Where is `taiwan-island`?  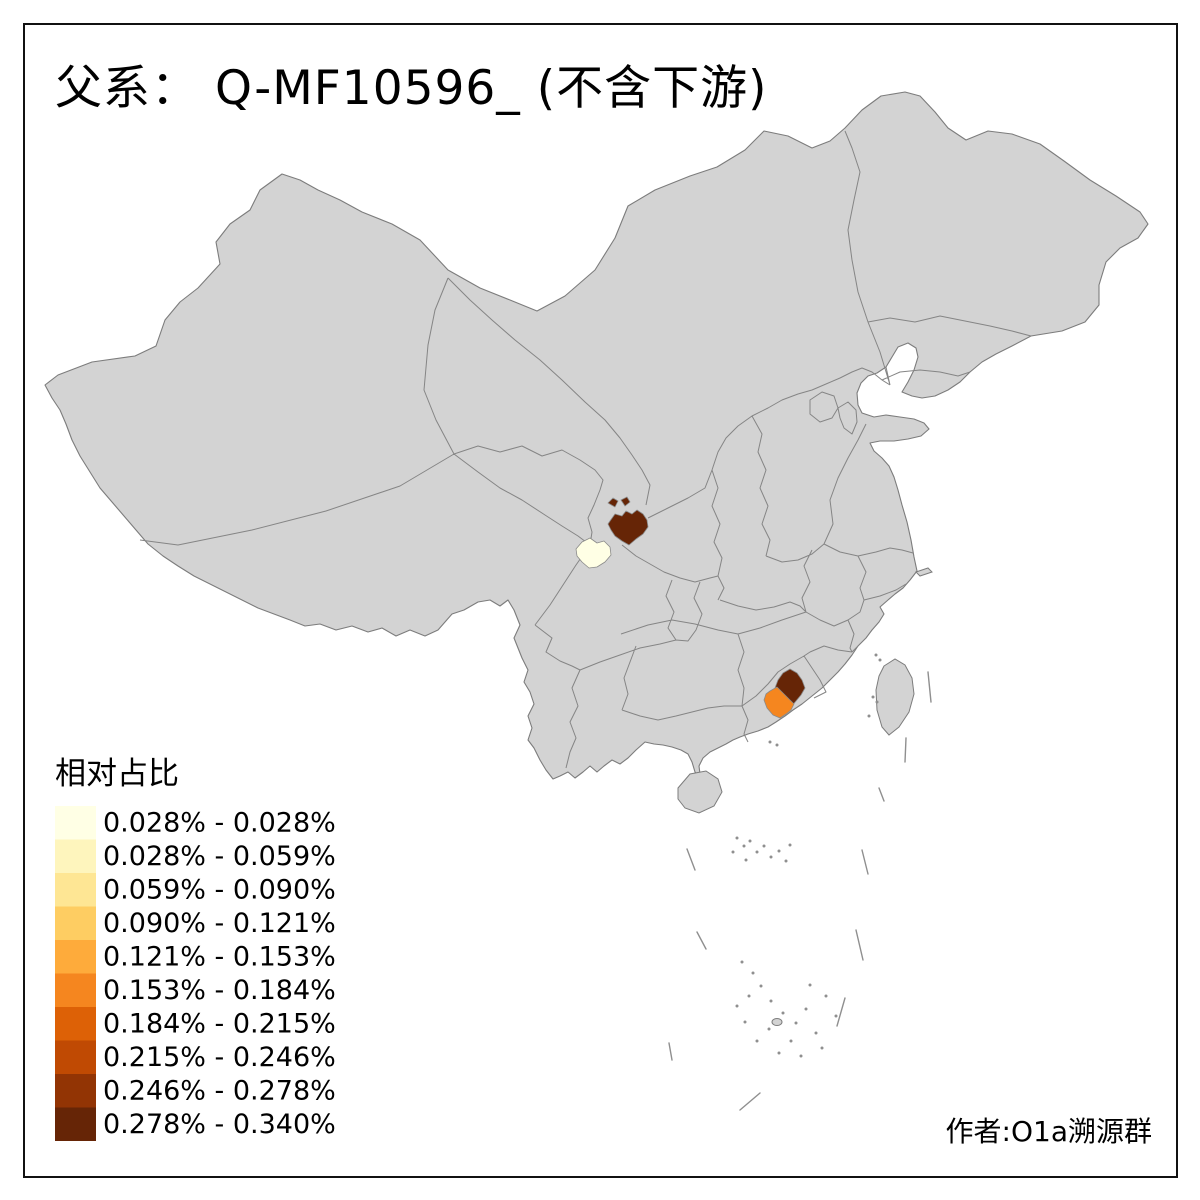
taiwan-island is located at coordinates (895, 697).